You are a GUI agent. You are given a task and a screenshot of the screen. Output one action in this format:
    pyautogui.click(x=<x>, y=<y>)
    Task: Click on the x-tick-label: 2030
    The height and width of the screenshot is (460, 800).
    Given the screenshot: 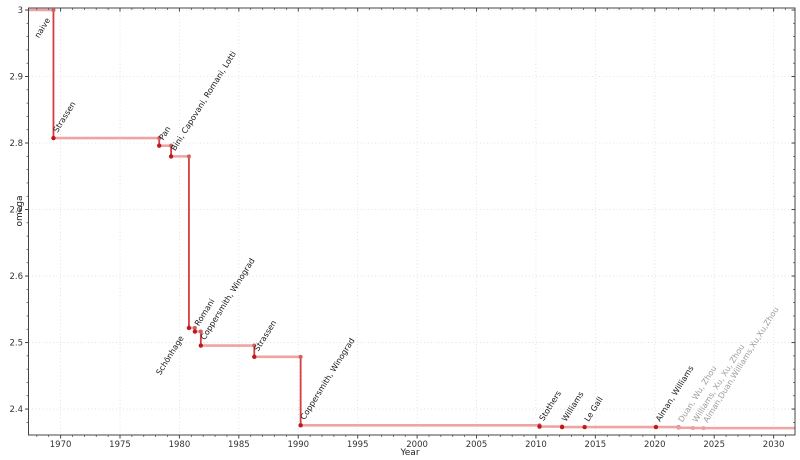 What is the action you would take?
    pyautogui.click(x=774, y=445)
    